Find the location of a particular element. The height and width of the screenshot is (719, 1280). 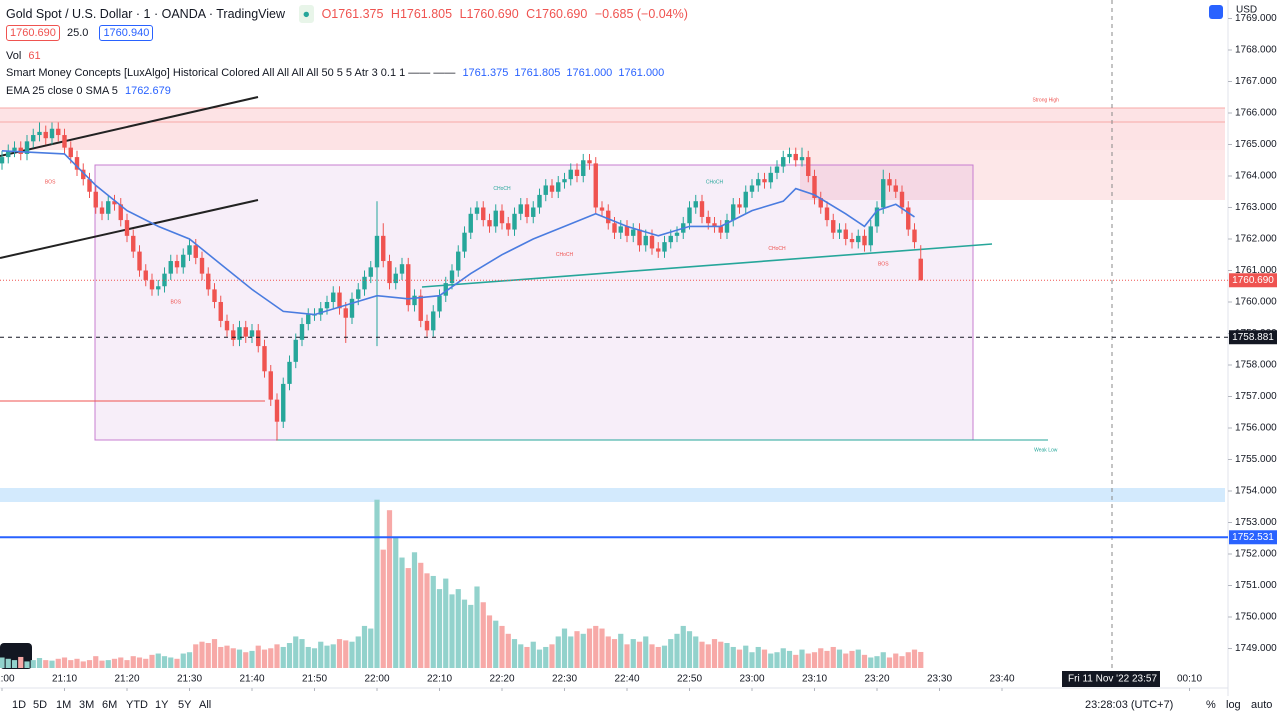

auto-control: auto is located at coordinates (1262, 705).